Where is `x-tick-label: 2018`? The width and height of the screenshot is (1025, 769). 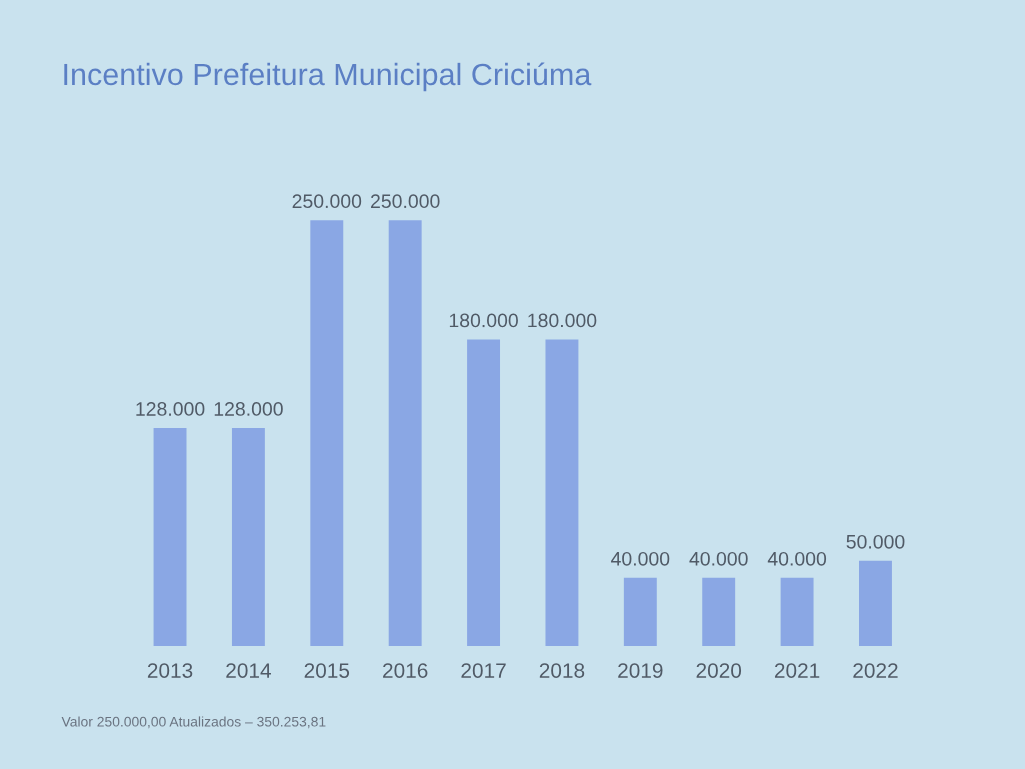 x-tick-label: 2018 is located at coordinates (562, 670).